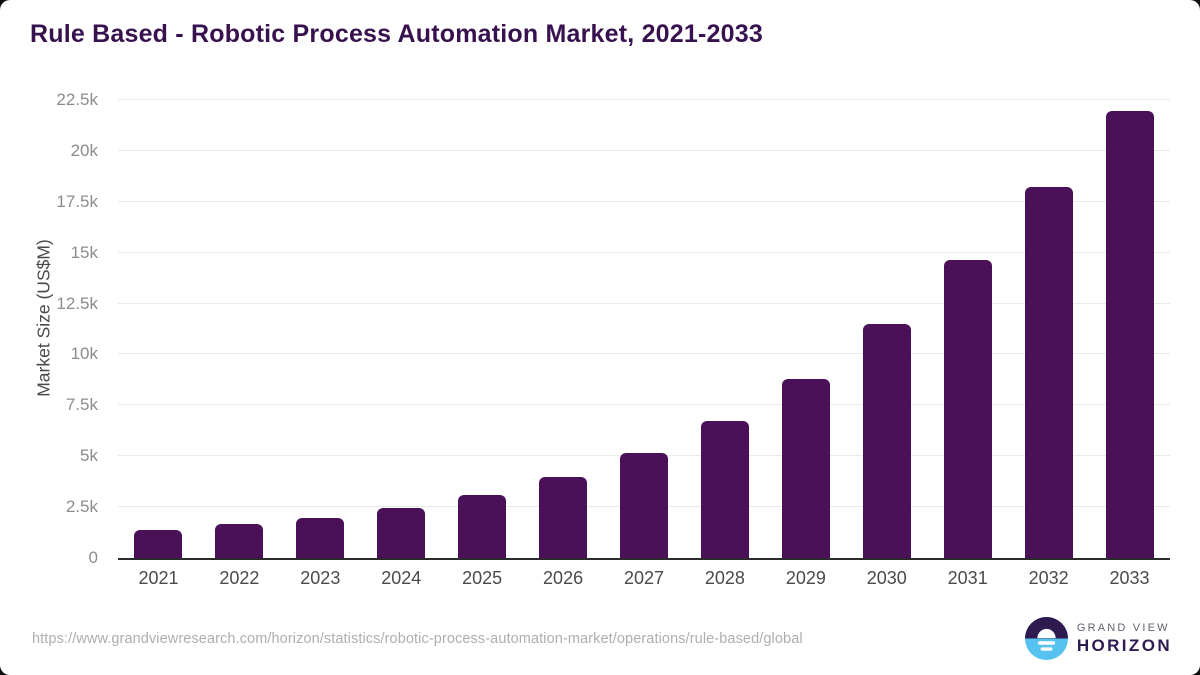 The image size is (1200, 675). Describe the element at coordinates (805, 468) in the screenshot. I see `bar-2029` at that location.